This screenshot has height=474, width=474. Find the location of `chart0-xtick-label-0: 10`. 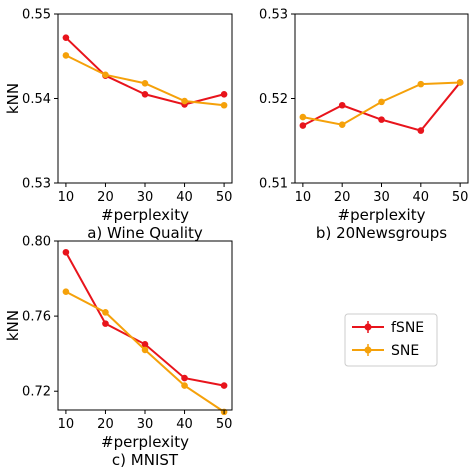

chart0-xtick-label-0: 10 is located at coordinates (66, 197).